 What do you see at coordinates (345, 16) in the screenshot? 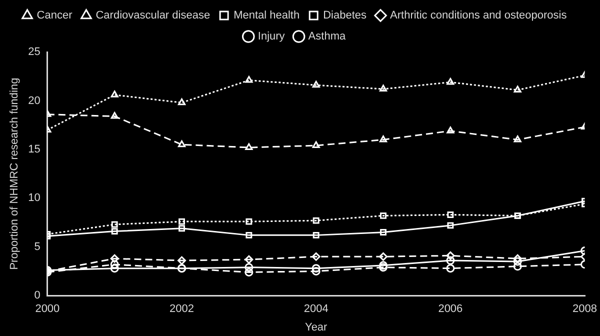
I see `legend-label: Diabetes` at bounding box center [345, 16].